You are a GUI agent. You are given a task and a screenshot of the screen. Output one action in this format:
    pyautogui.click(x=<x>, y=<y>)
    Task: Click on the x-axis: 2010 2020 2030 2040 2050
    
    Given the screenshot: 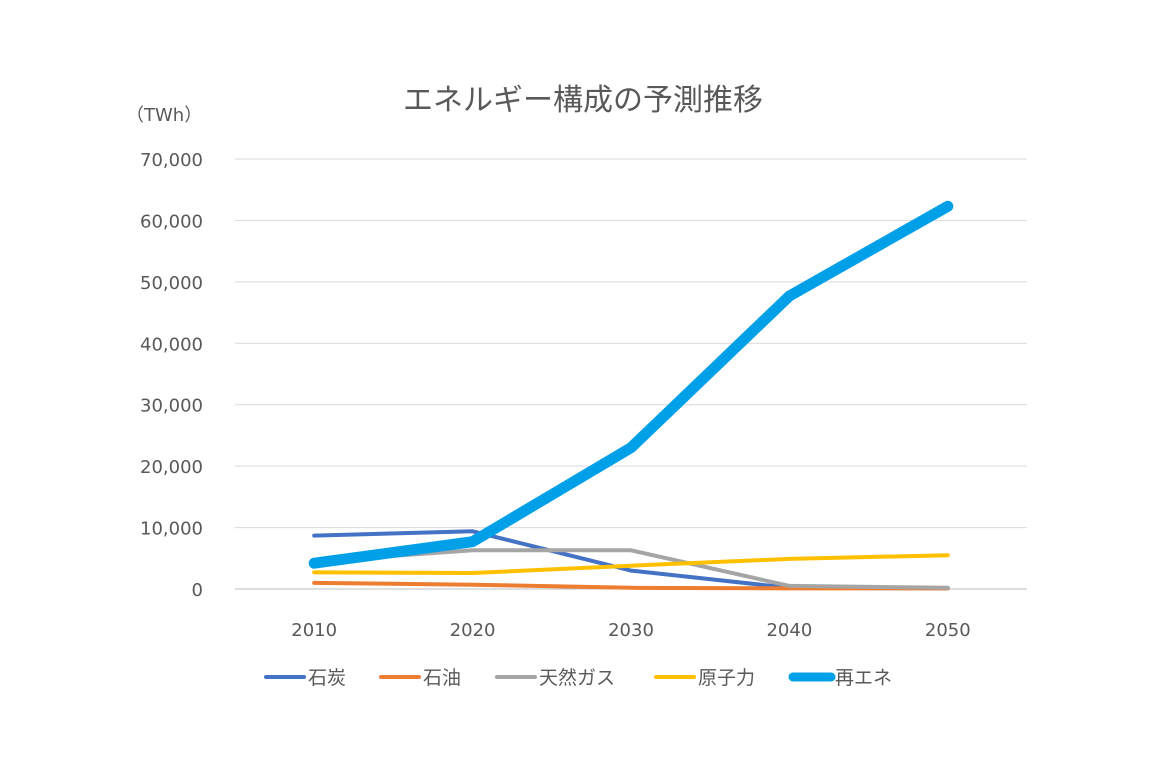 What is the action you would take?
    pyautogui.click(x=630, y=630)
    